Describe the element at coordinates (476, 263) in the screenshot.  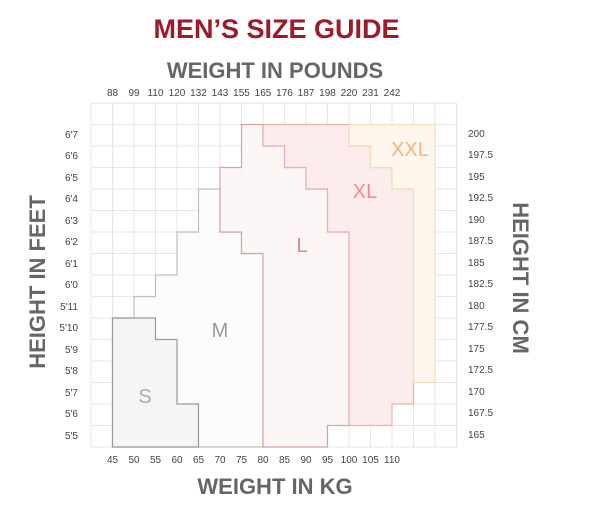
I see `cm-tick: 185` at that location.